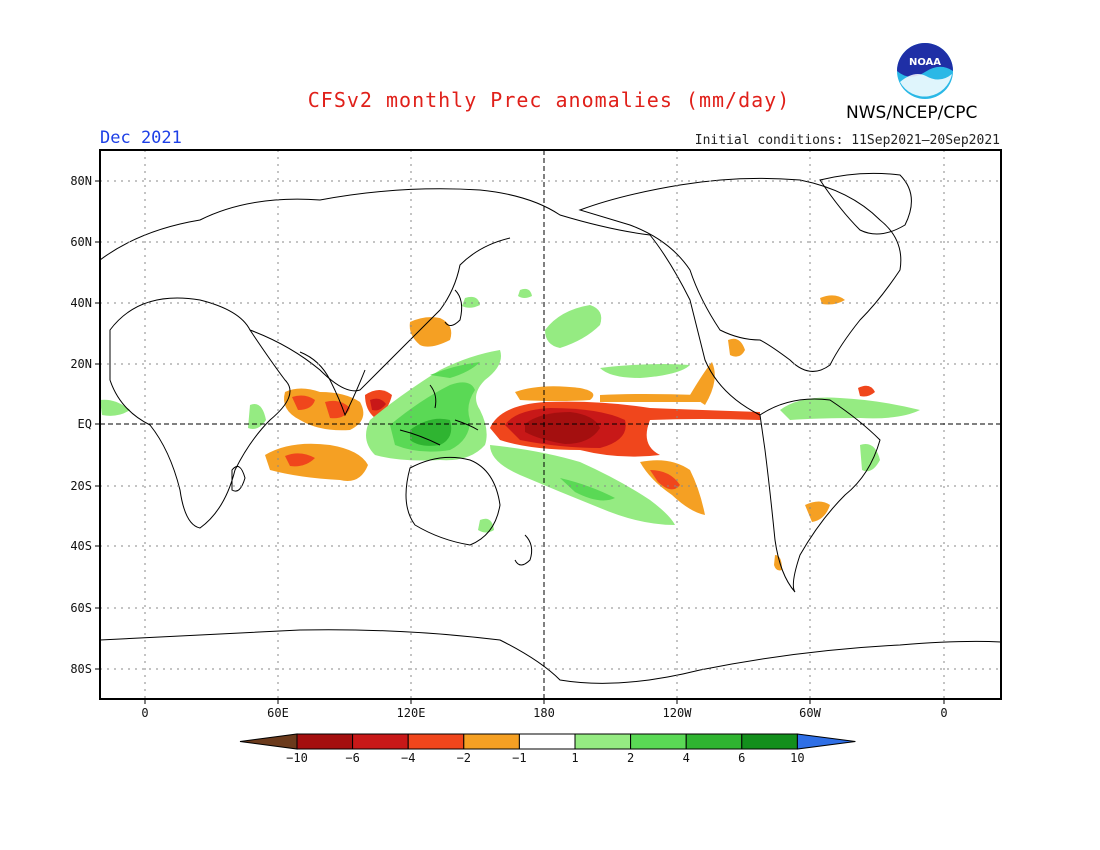 This screenshot has width=1100, height=850. Describe the element at coordinates (630, 758) in the screenshot. I see `colorbar-label: 2` at that location.